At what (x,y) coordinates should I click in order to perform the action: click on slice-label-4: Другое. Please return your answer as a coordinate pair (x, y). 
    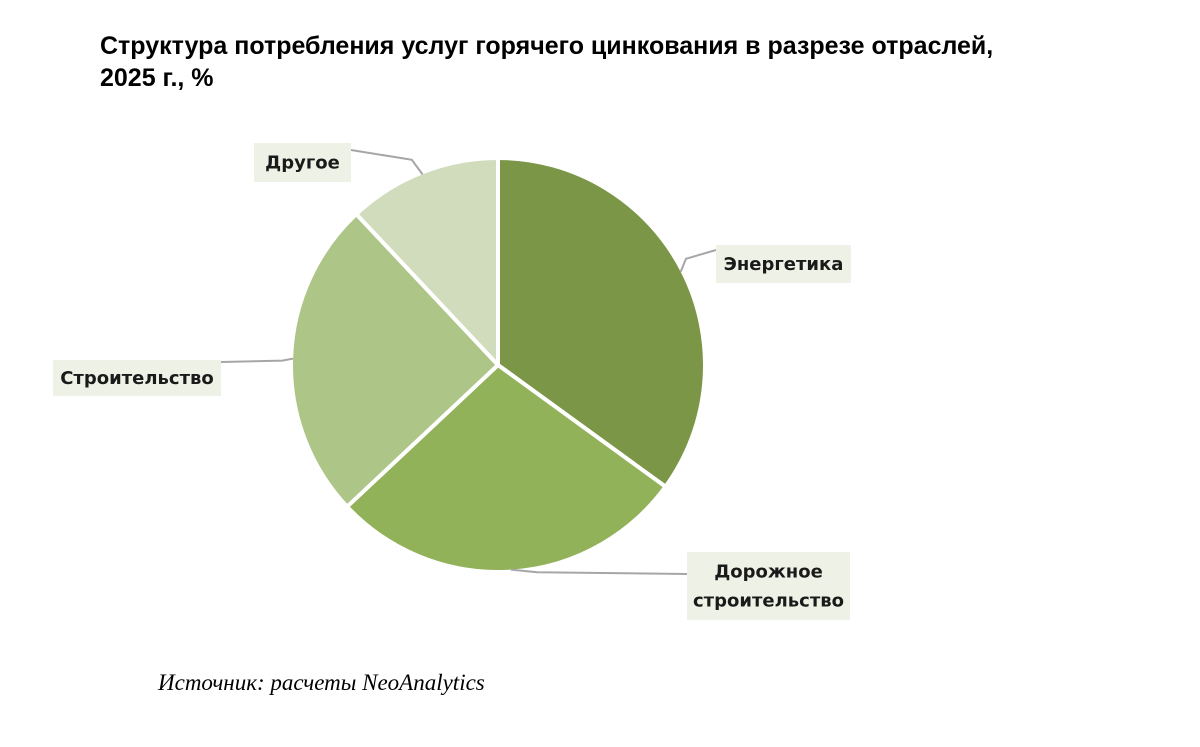
    Looking at the image, I should click on (302, 163).